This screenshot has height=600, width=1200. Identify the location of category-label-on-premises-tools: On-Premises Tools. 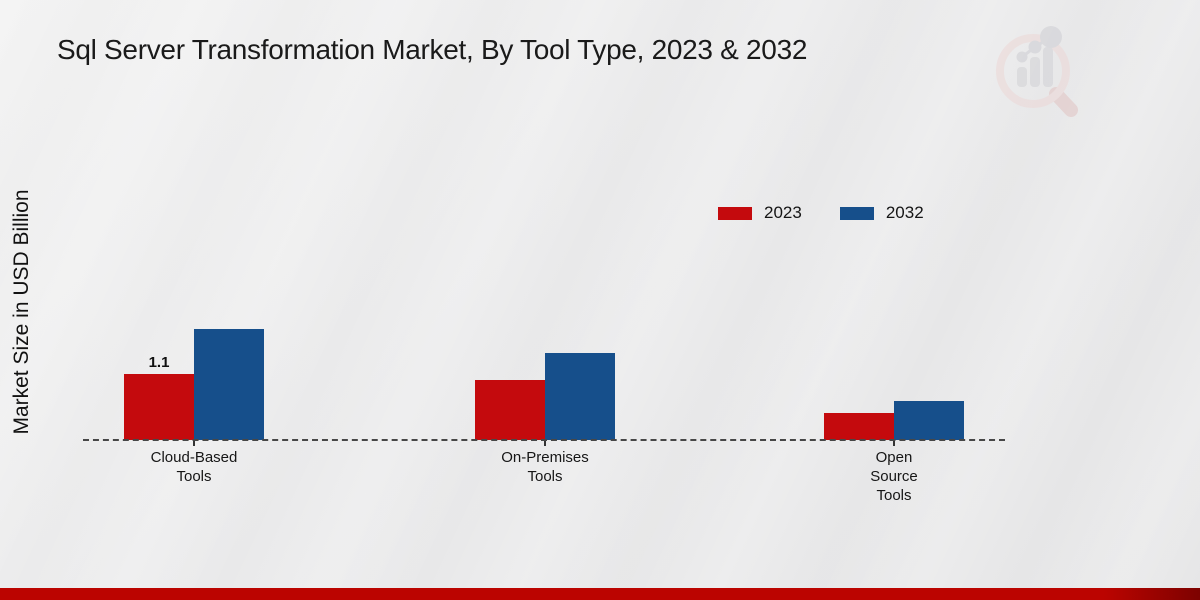
(545, 467).